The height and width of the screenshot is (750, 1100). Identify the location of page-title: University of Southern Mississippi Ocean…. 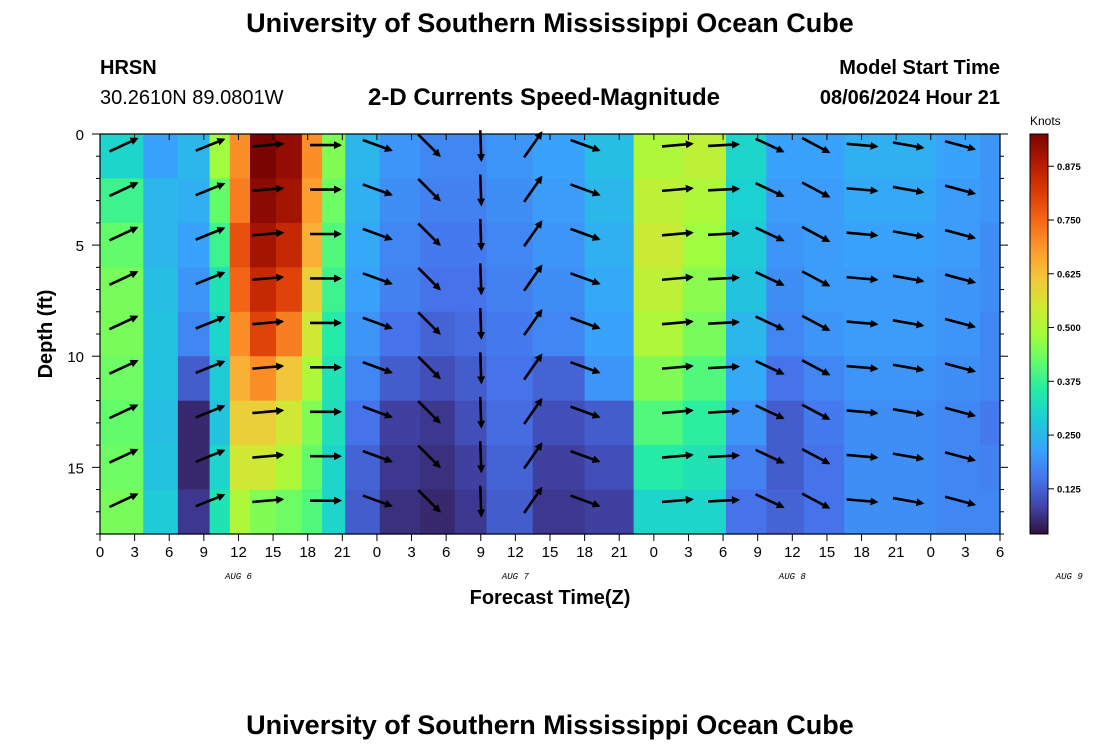
(550, 23).